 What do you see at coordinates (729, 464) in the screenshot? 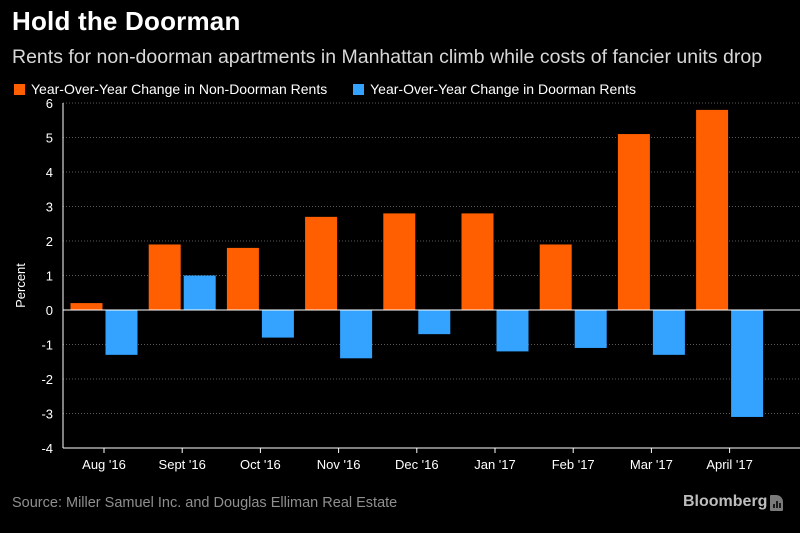
I see `x-tick-label: April '17` at bounding box center [729, 464].